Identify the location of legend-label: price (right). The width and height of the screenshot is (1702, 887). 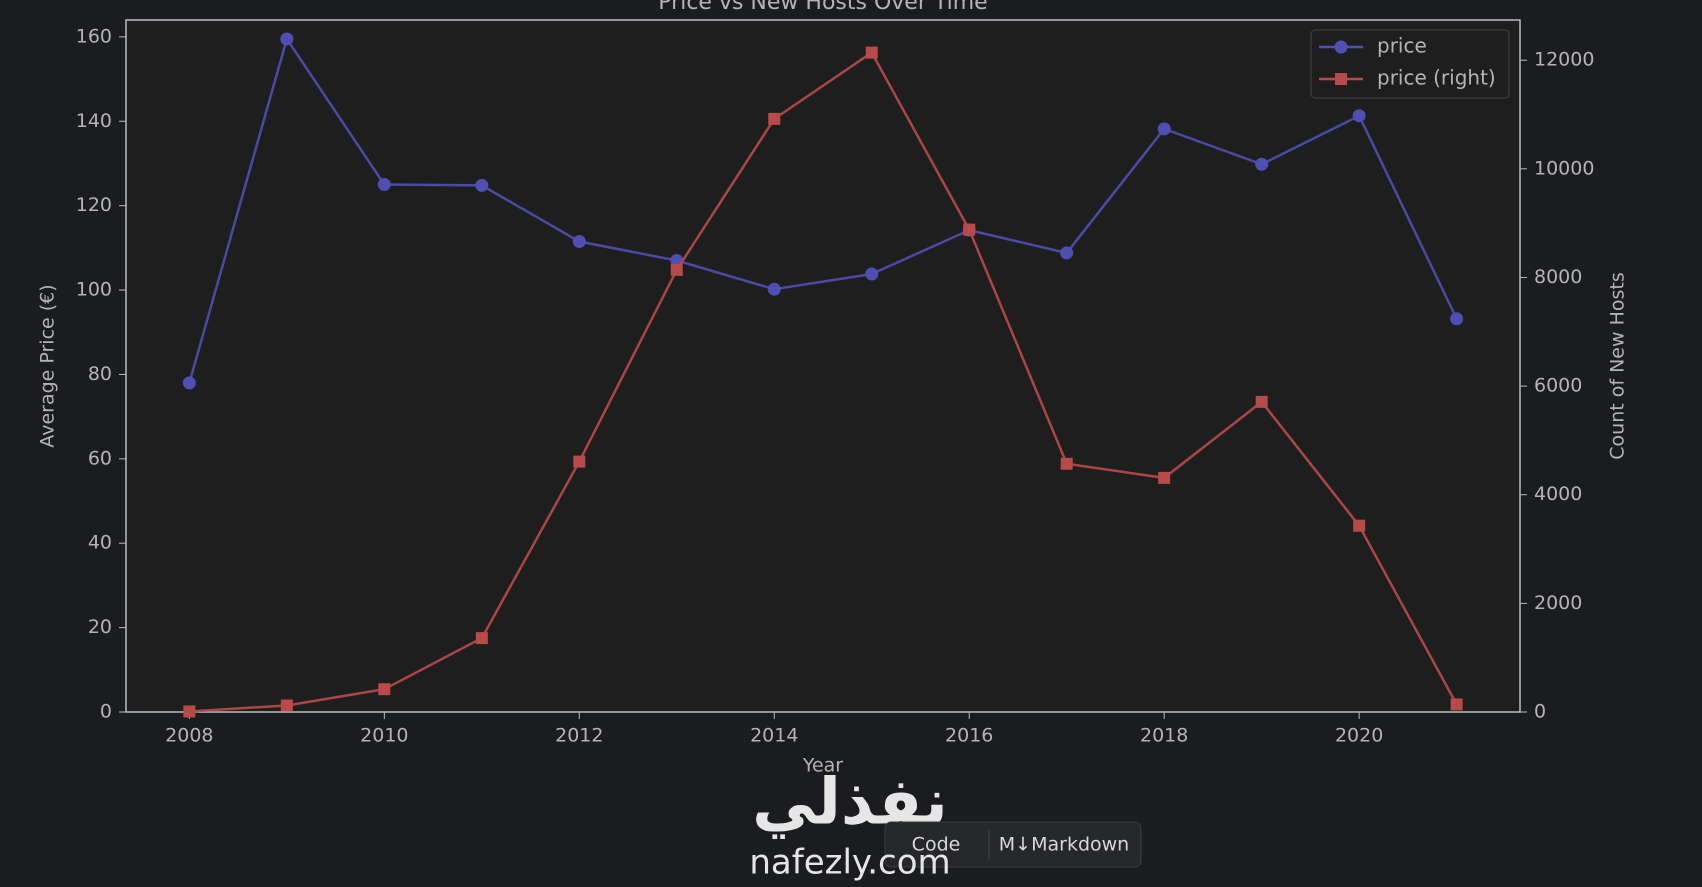
(1436, 78).